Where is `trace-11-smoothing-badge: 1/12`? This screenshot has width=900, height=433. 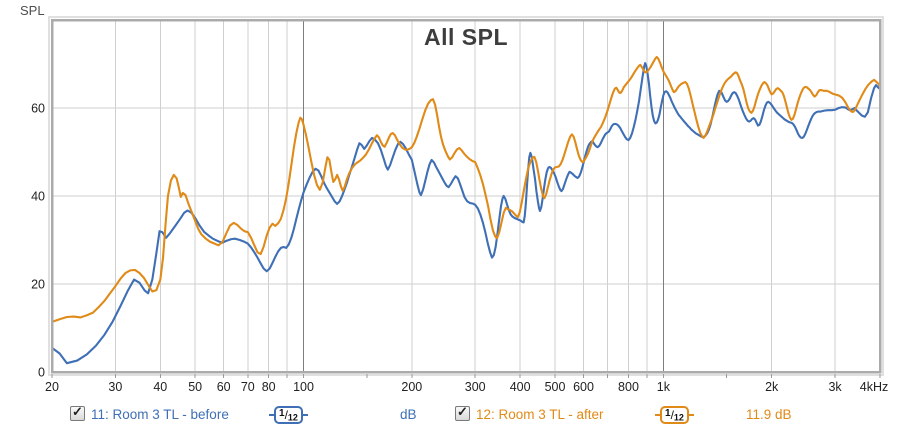
trace-11-smoothing-badge: 1/12 is located at coordinates (288, 415).